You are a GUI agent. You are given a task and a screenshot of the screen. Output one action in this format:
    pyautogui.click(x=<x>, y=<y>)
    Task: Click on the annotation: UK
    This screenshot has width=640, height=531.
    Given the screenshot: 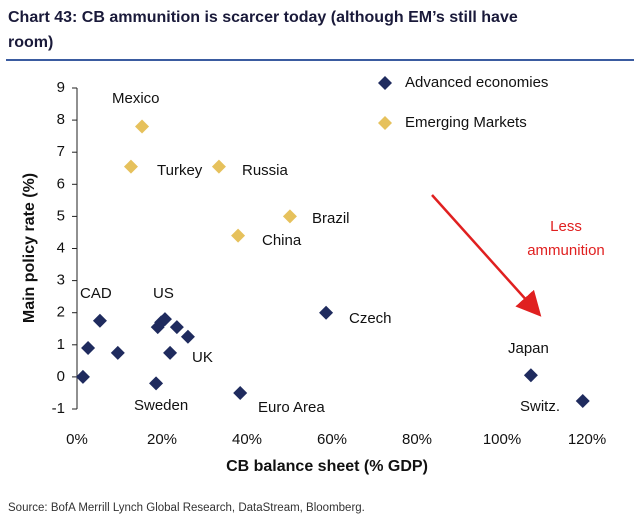 What is the action you would take?
    pyautogui.click(x=202, y=357)
    